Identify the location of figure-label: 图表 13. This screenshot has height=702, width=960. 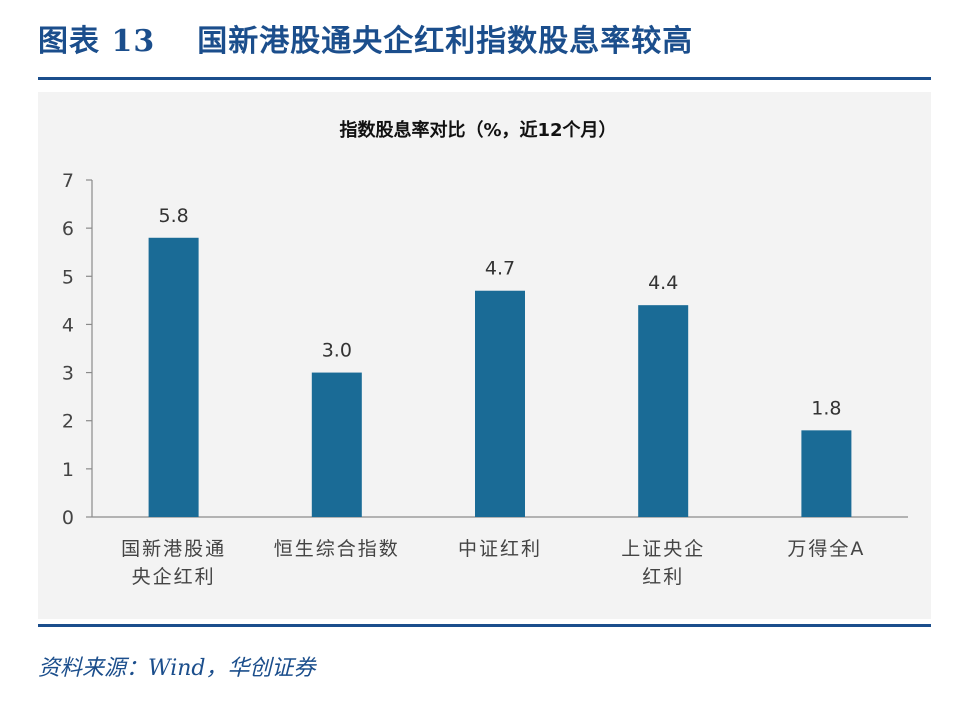
(97, 41).